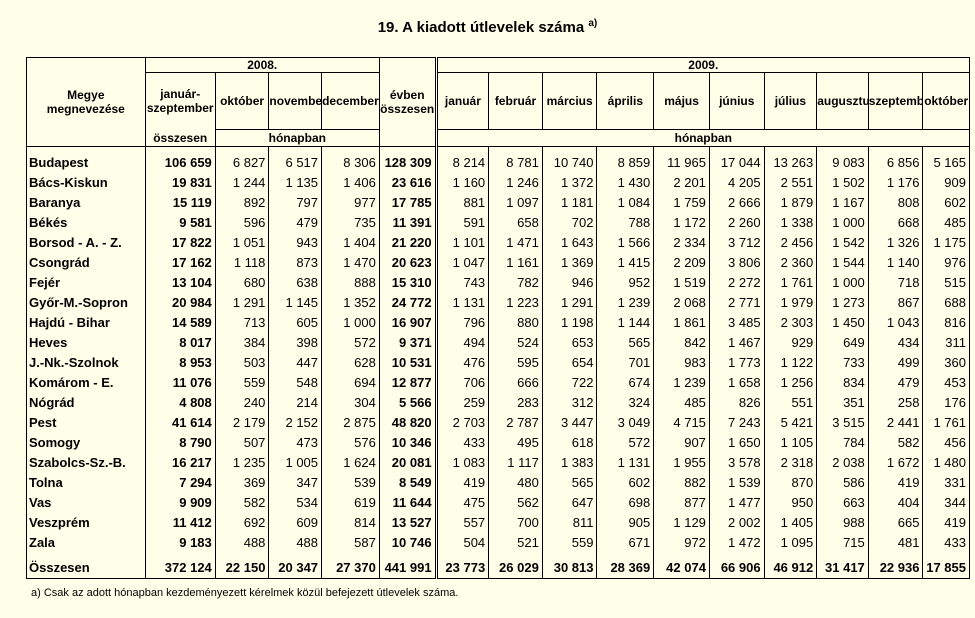 The image size is (975, 618). I want to click on table-cell: 595, so click(515, 363).